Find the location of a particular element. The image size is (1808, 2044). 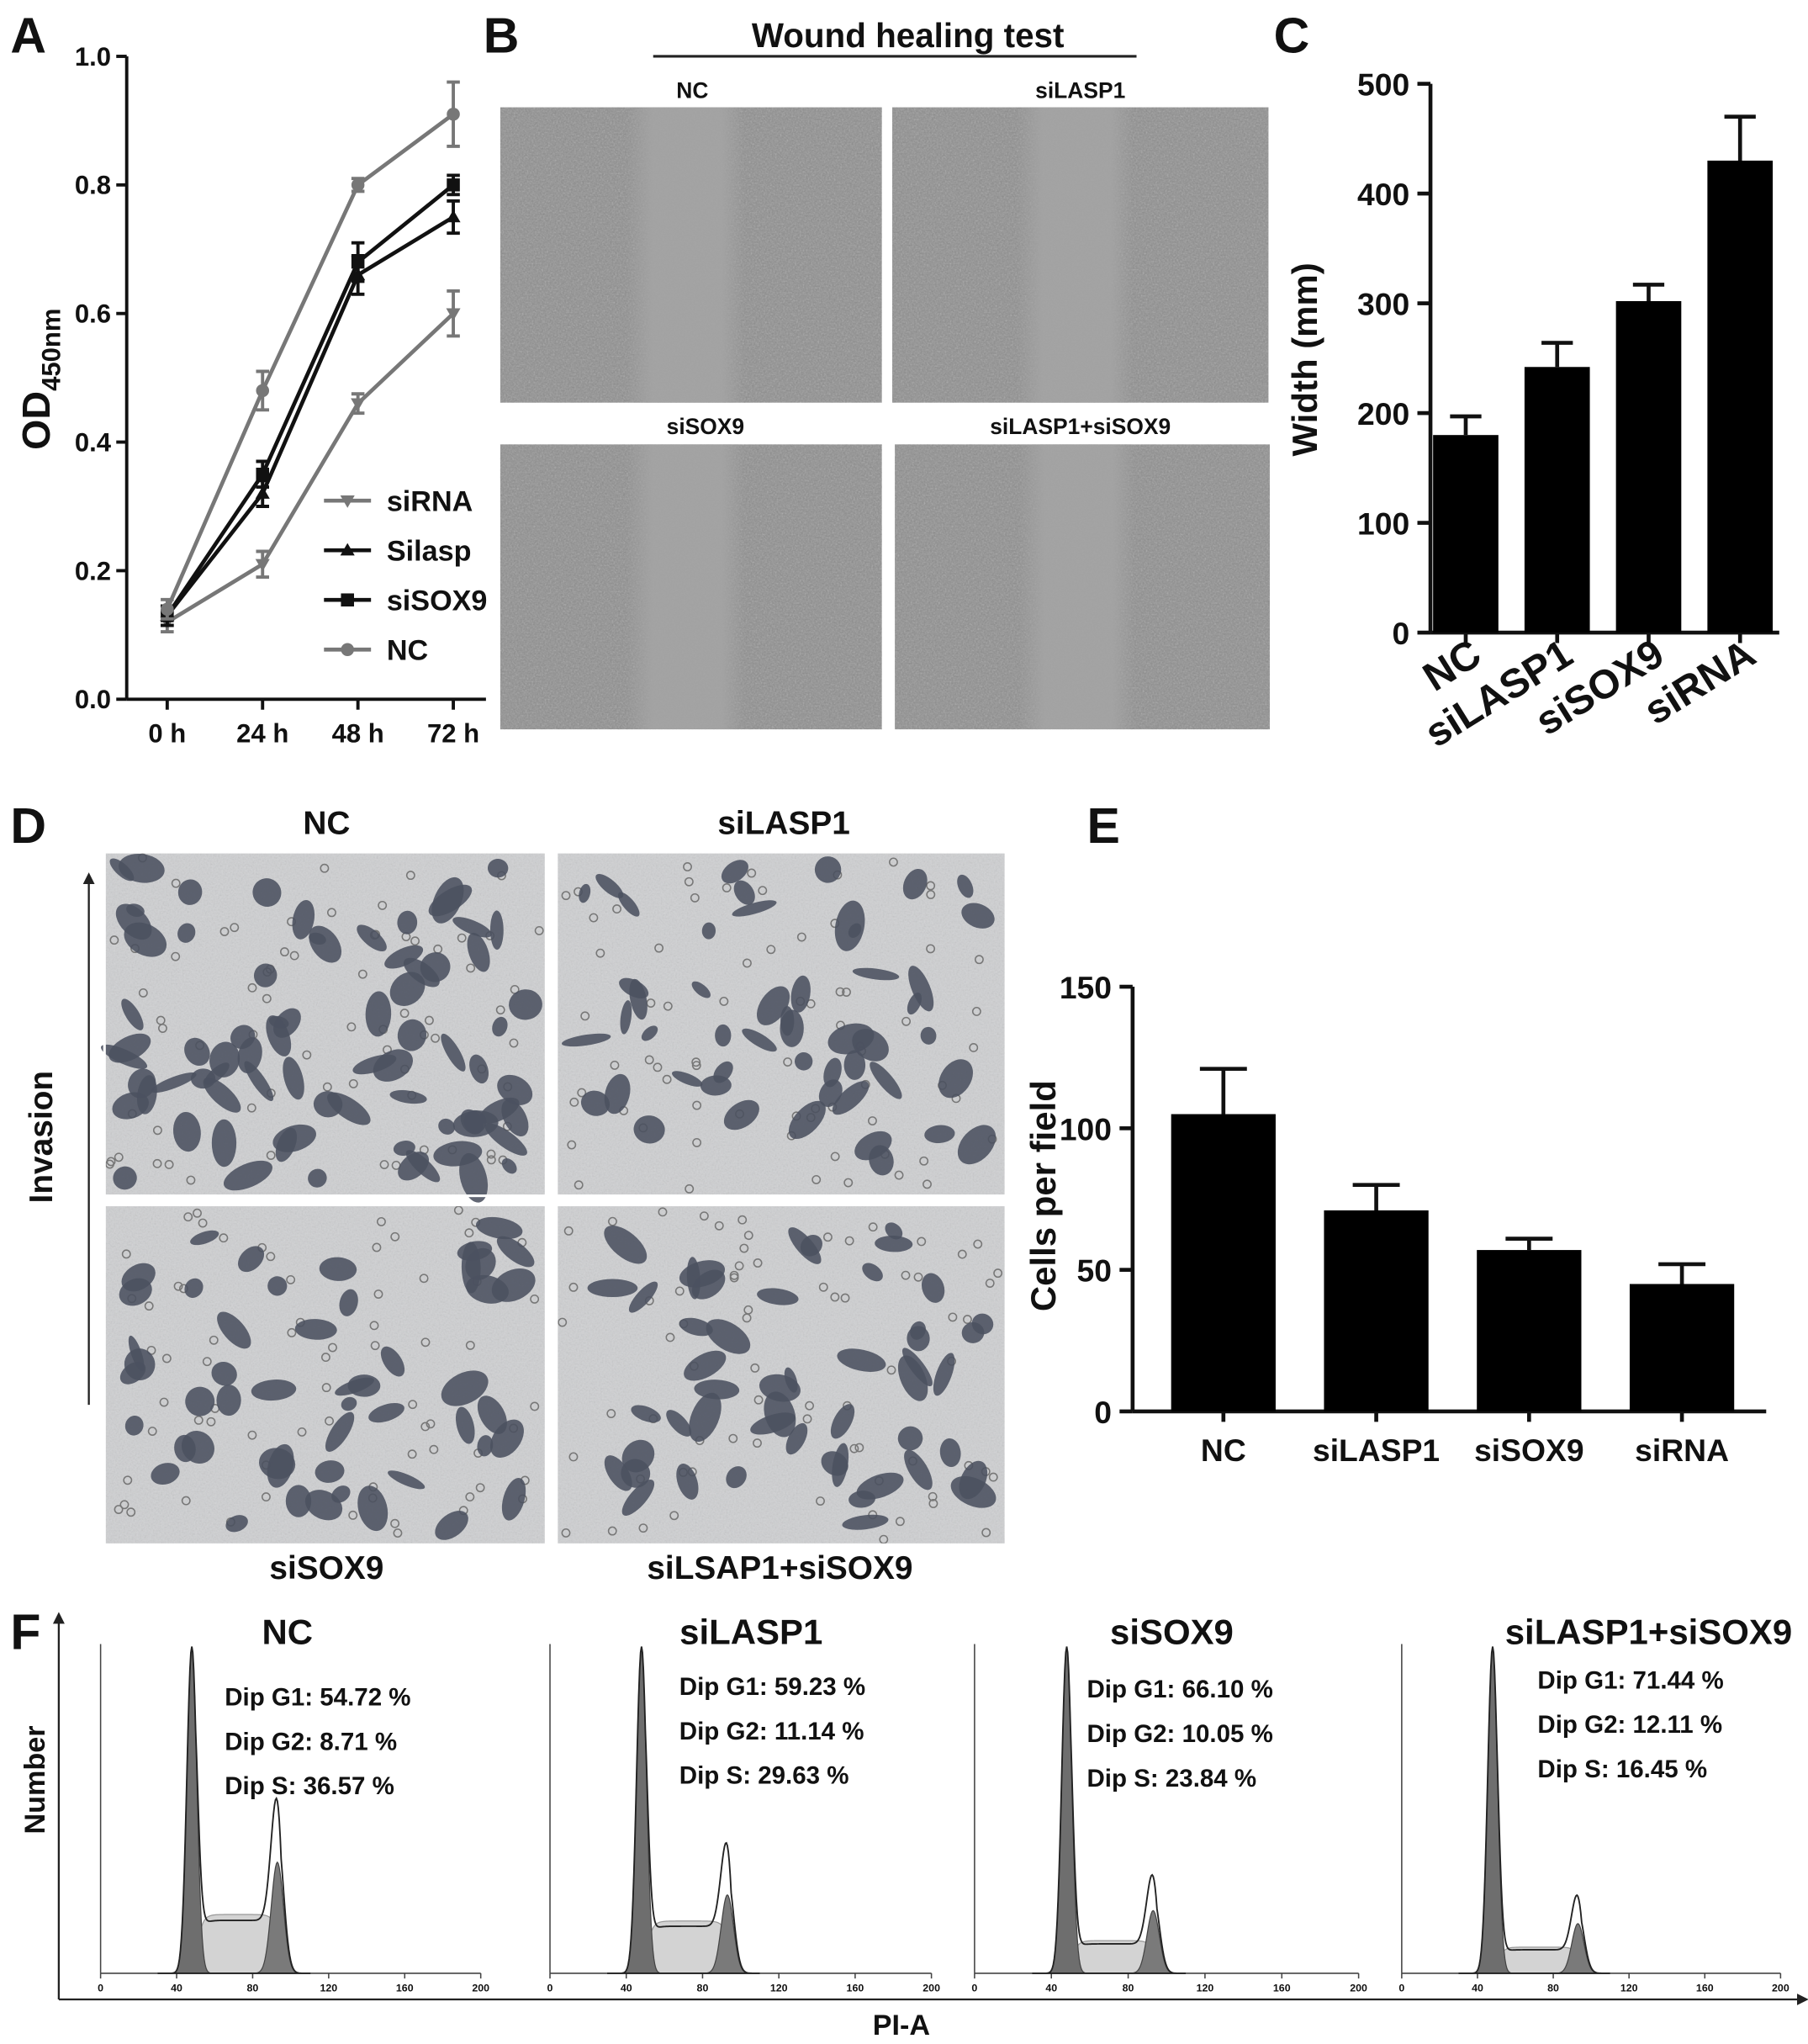

y-tick-label: 0.8 is located at coordinates (93, 185).